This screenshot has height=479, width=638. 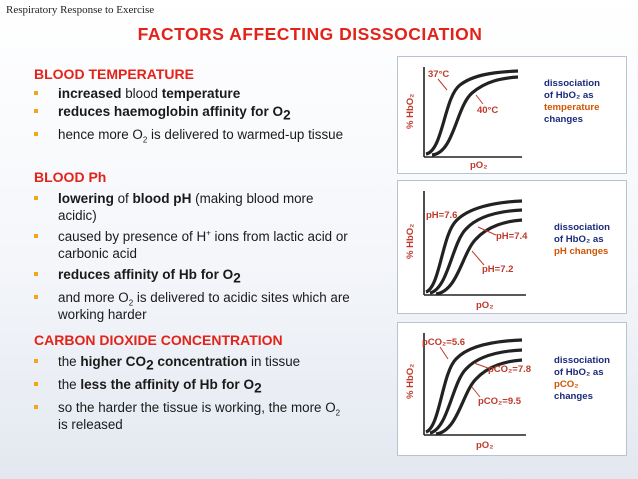 What do you see at coordinates (193, 93) in the screenshot?
I see `bullet-temp-1: increased blood temperature` at bounding box center [193, 93].